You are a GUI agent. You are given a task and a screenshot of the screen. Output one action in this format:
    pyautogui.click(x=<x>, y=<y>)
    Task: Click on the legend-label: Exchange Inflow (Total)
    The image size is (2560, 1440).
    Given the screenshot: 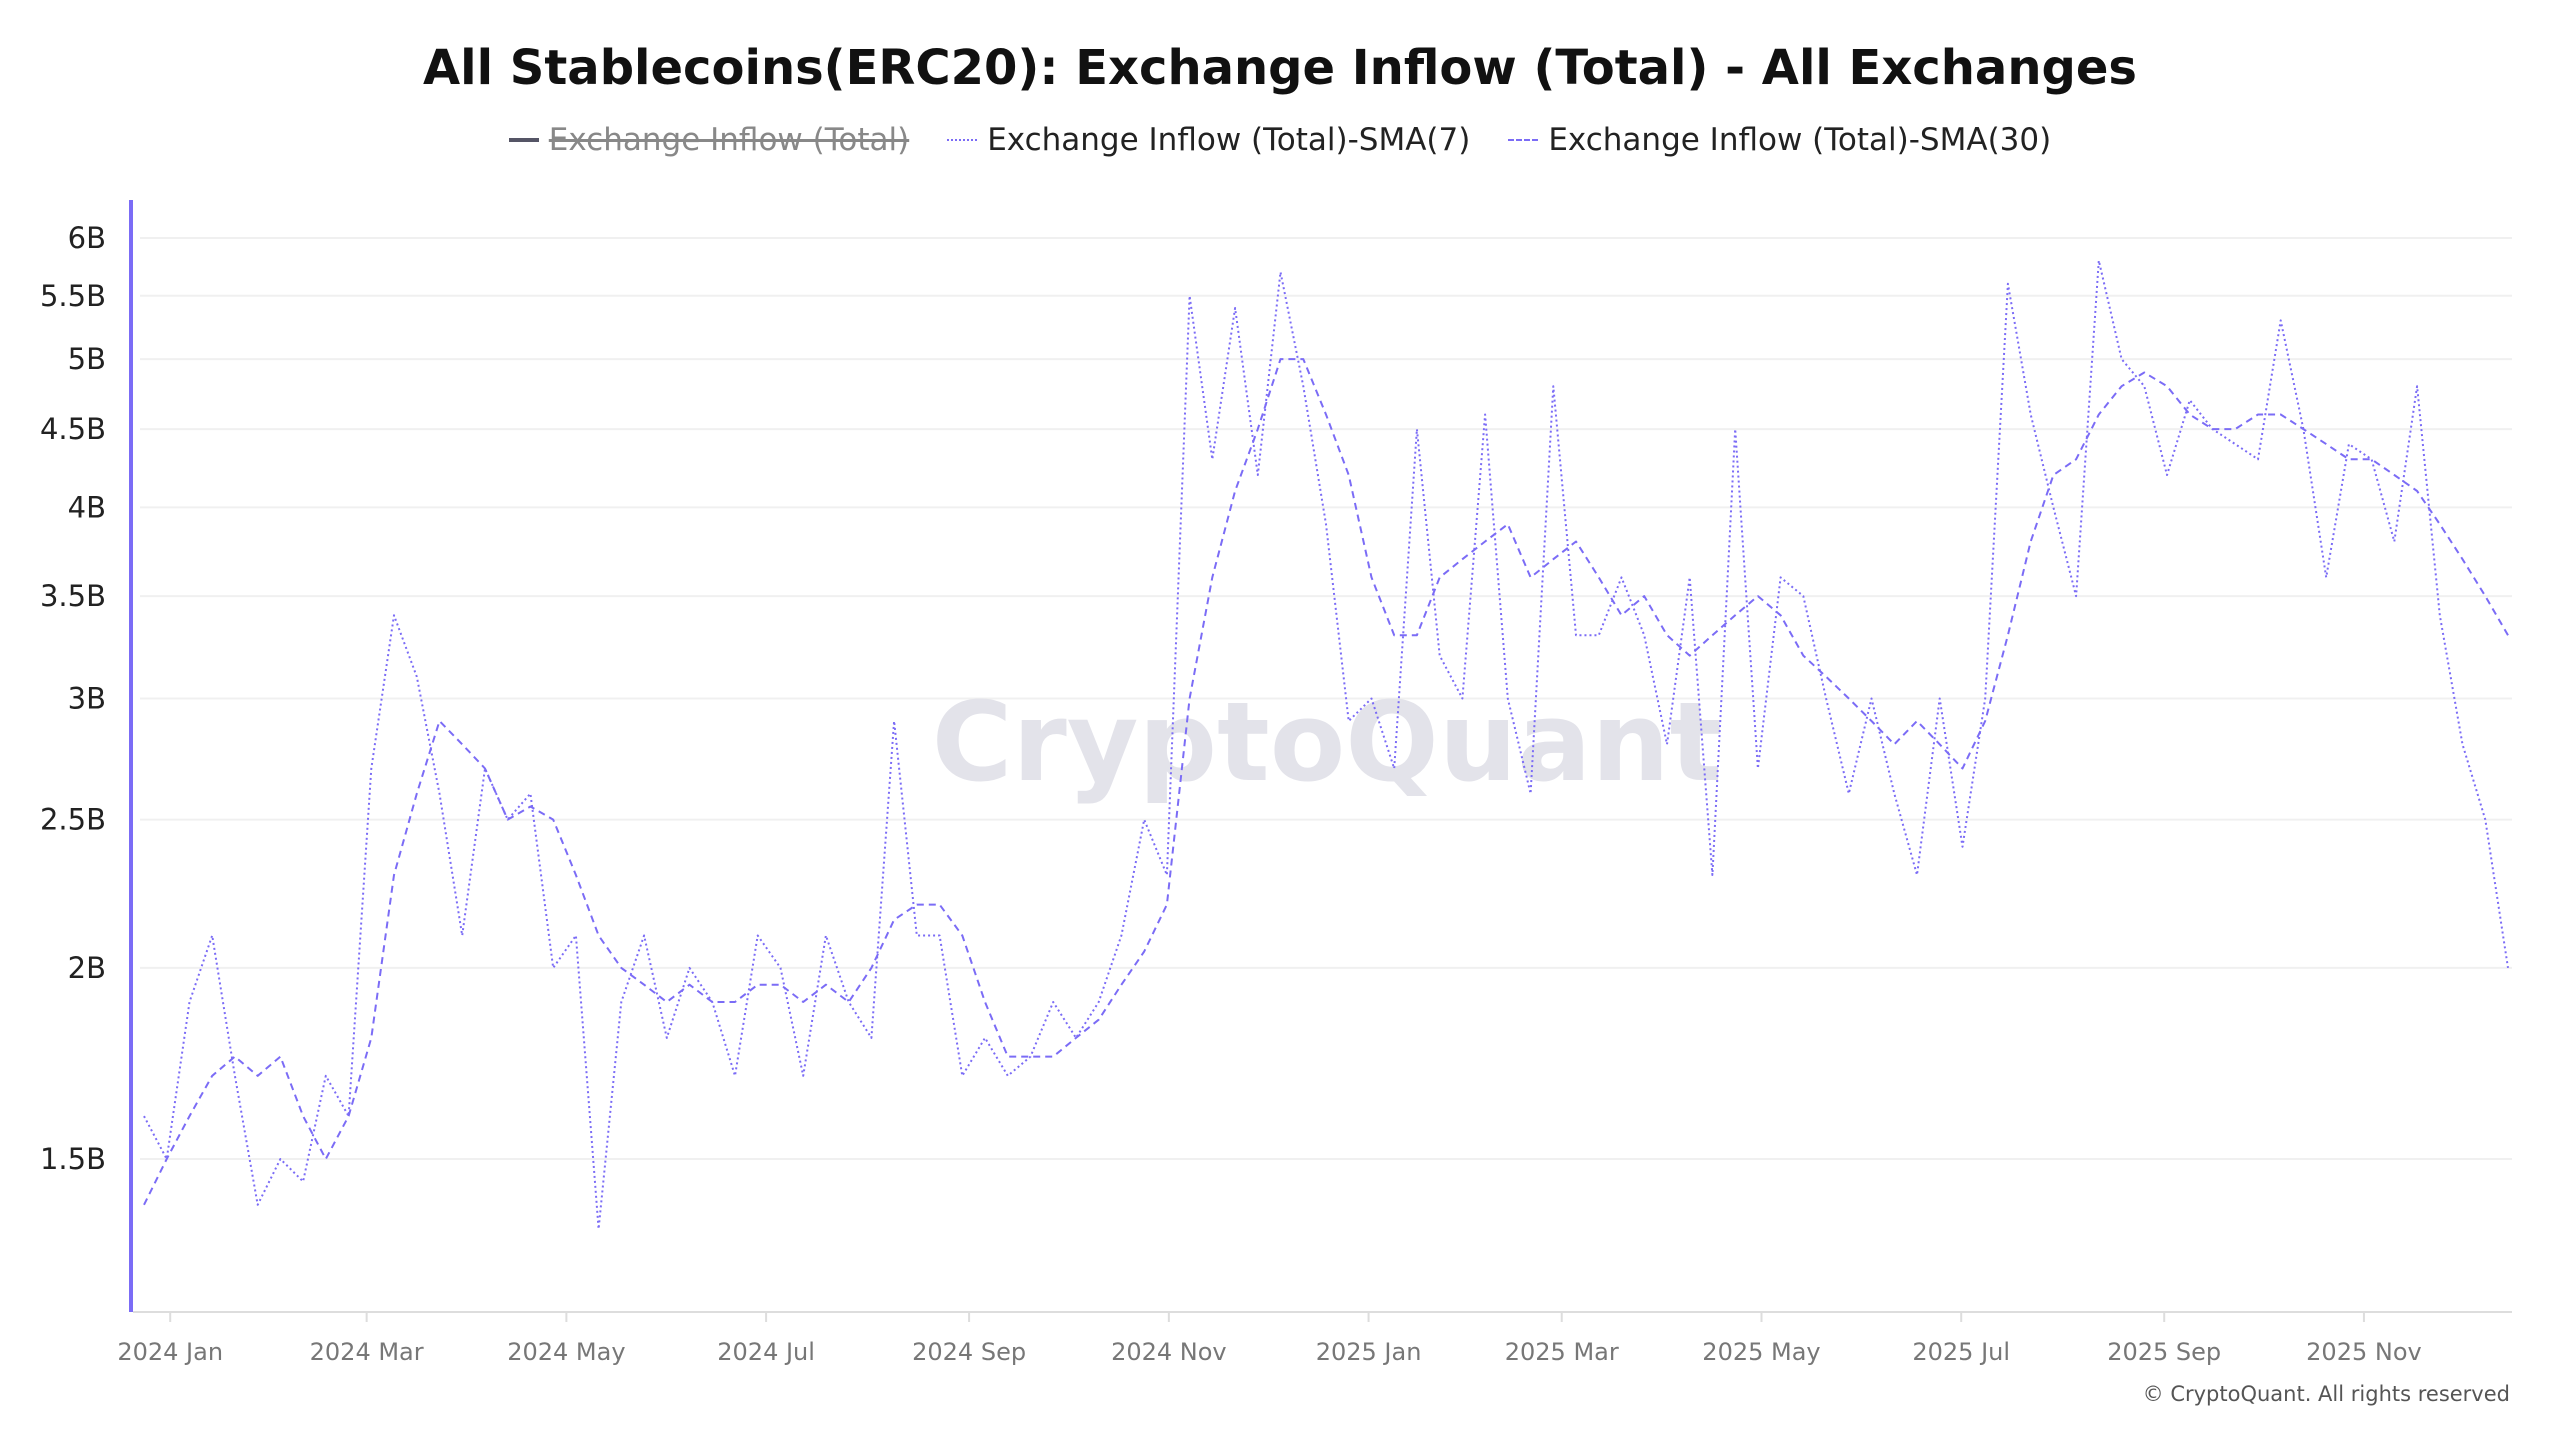 What is the action you would take?
    pyautogui.click(x=729, y=140)
    